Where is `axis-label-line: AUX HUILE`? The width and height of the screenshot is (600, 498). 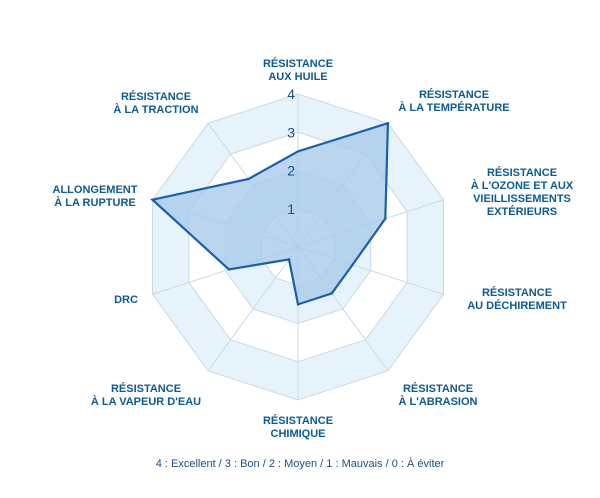
axis-label-line: AUX HUILE is located at coordinates (297, 77).